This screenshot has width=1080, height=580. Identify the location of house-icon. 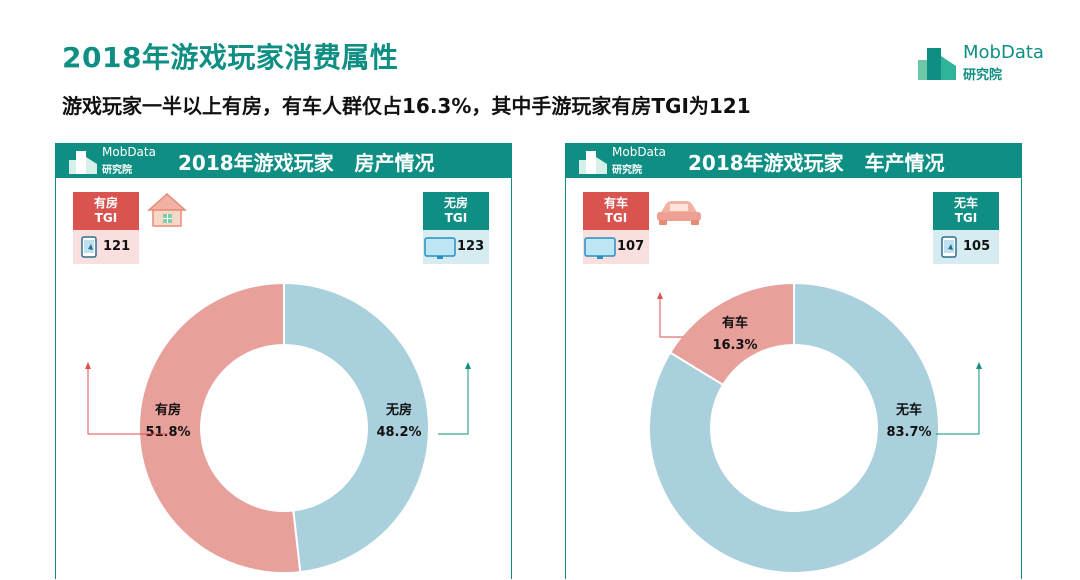
(167, 209).